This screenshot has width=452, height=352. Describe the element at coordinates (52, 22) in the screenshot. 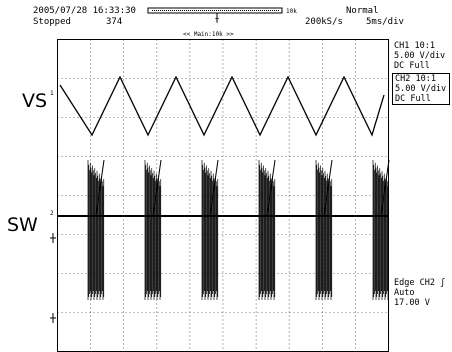

I see `acquisition-status: Stopped` at that location.